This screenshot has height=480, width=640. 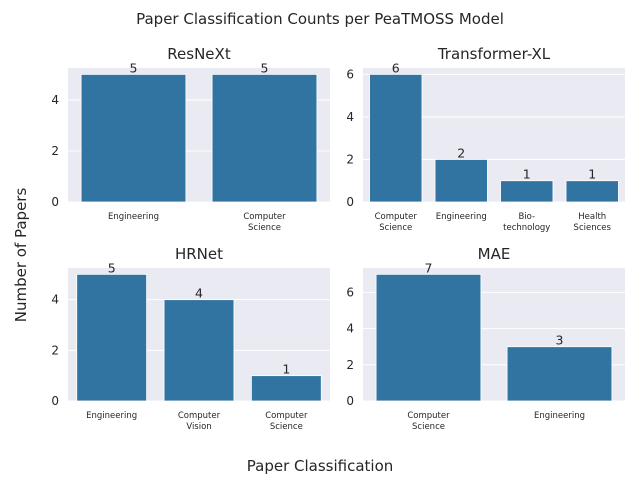 I want to click on x-axis-label: Paper Classification, so click(x=320, y=466).